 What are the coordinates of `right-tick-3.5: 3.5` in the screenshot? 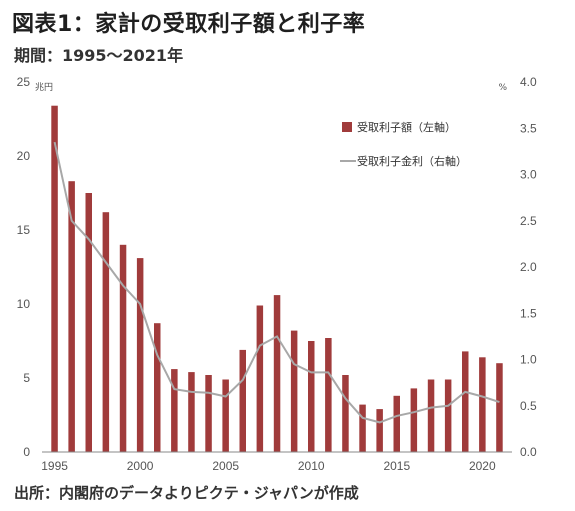 It's located at (528, 128).